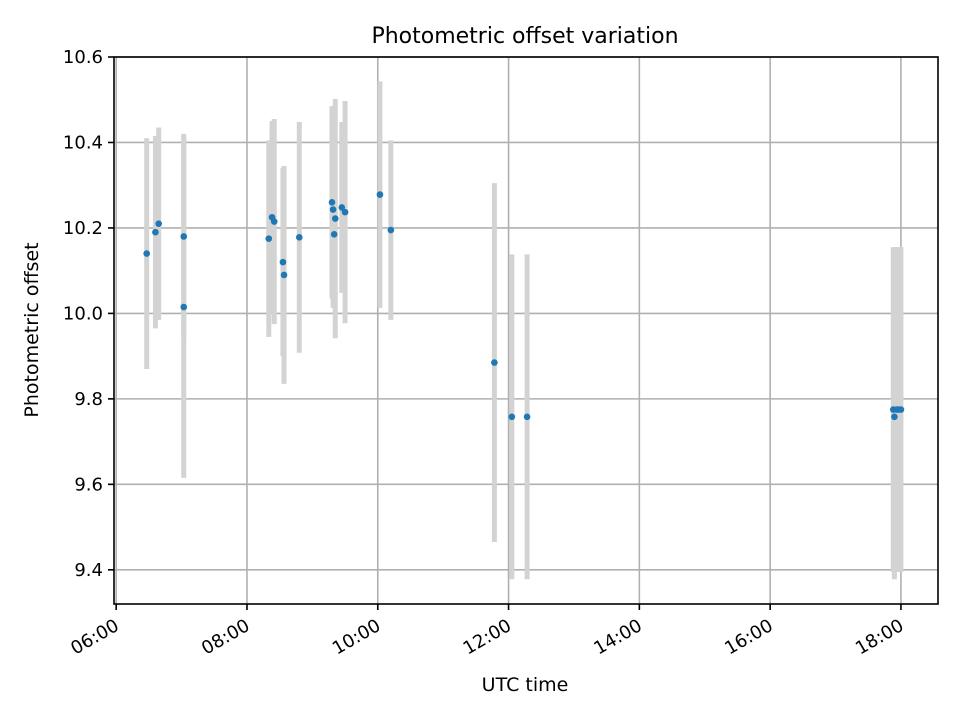 The width and height of the screenshot is (960, 720). What do you see at coordinates (83, 142) in the screenshot?
I see `y-tick-label: 10.4` at bounding box center [83, 142].